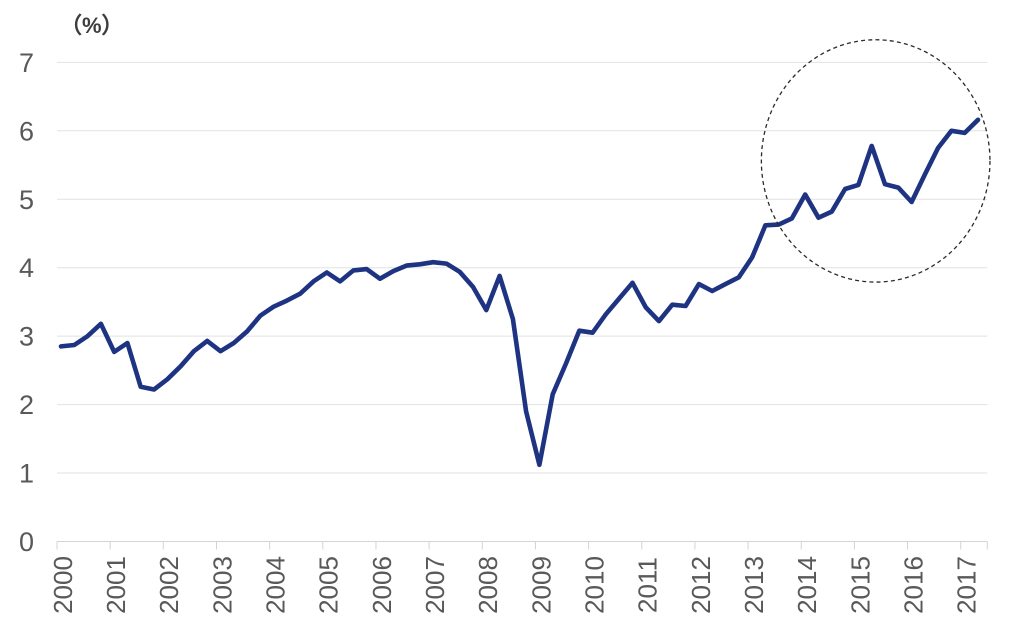  Describe the element at coordinates (26, 200) in the screenshot. I see `y-tick-label-5: 5` at that location.